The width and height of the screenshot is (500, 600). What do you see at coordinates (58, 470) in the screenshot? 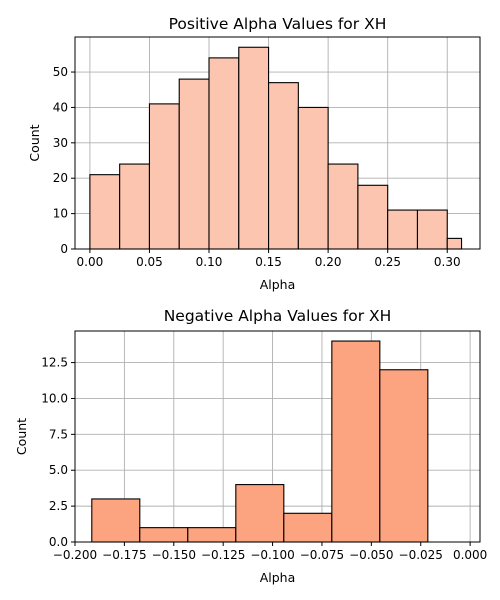
I see `y-tick-label: 5.0` at bounding box center [58, 470].